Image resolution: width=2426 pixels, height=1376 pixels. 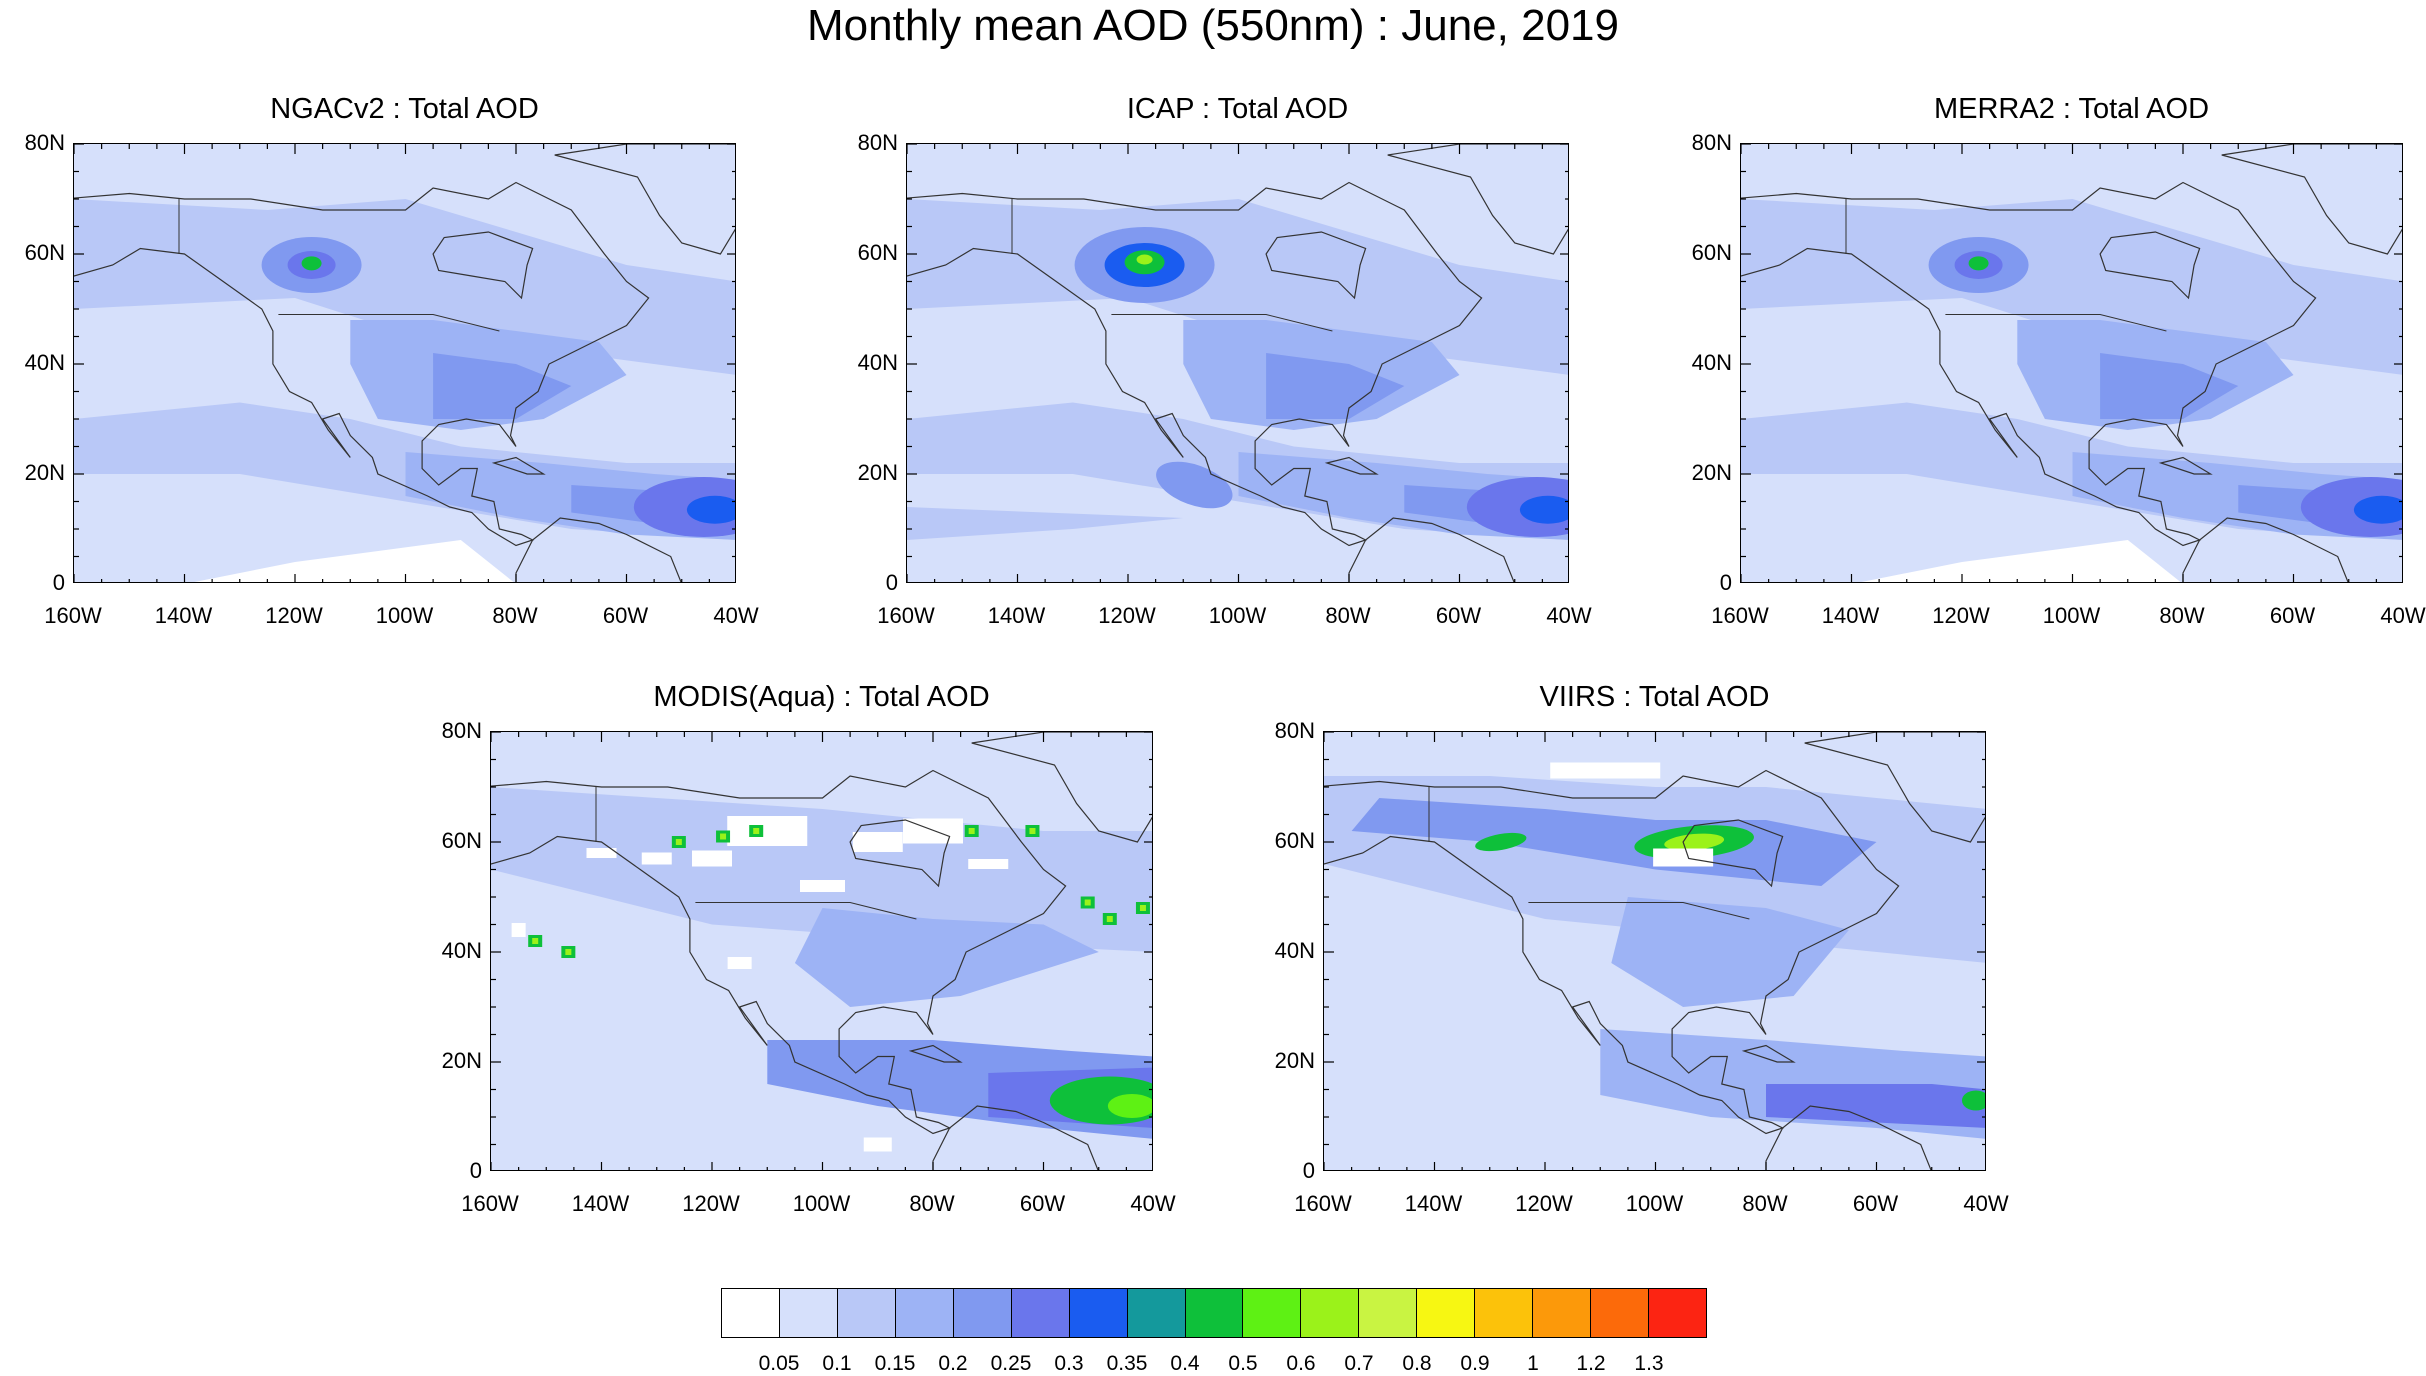 I want to click on colorbar, so click(x=1214, y=1313).